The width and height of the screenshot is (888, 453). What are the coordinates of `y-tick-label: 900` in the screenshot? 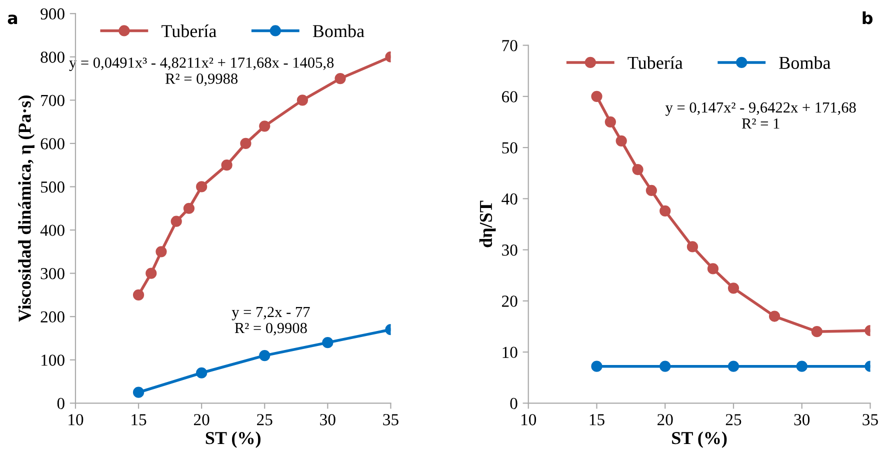 It's located at (52, 14).